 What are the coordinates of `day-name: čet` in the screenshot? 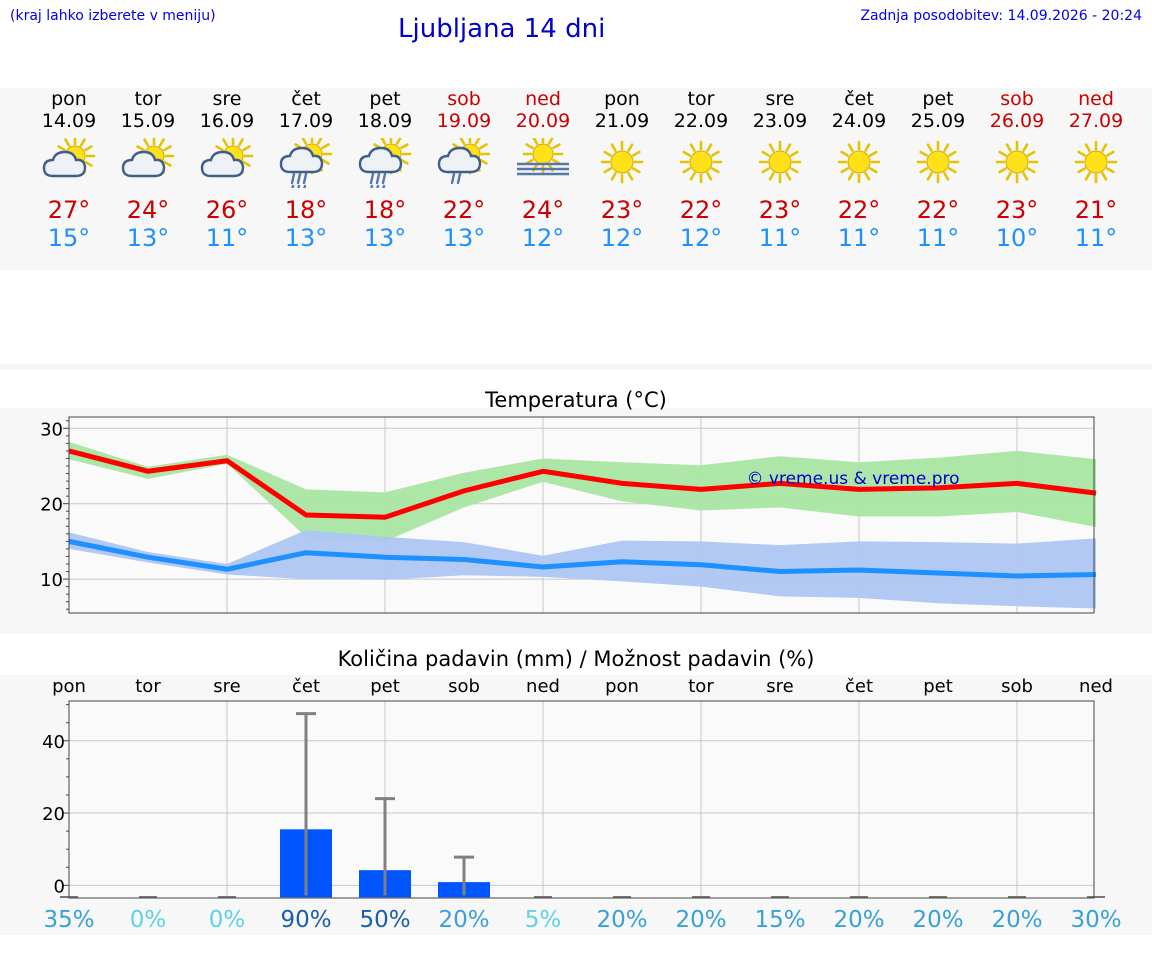 It's located at (306, 99).